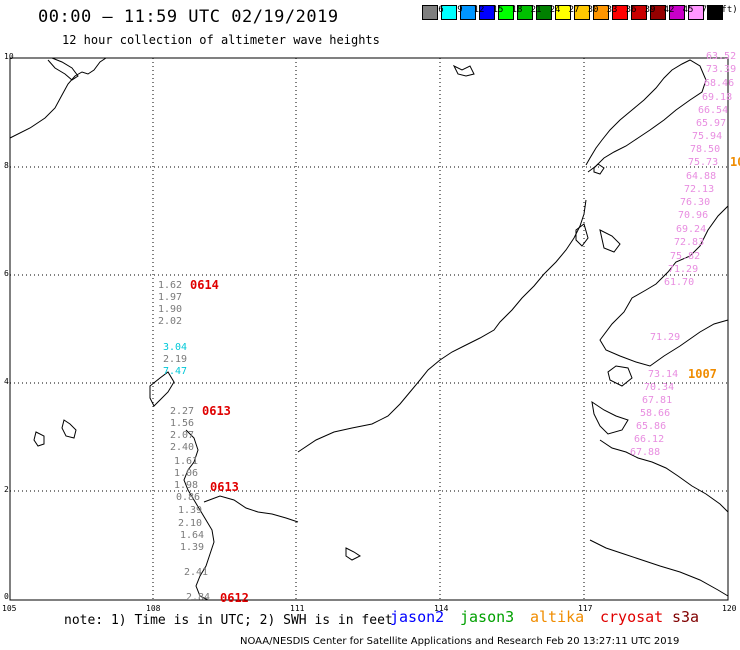 The width and height of the screenshot is (740, 650). I want to click on wave-height-reading: 65.86, so click(651, 426).